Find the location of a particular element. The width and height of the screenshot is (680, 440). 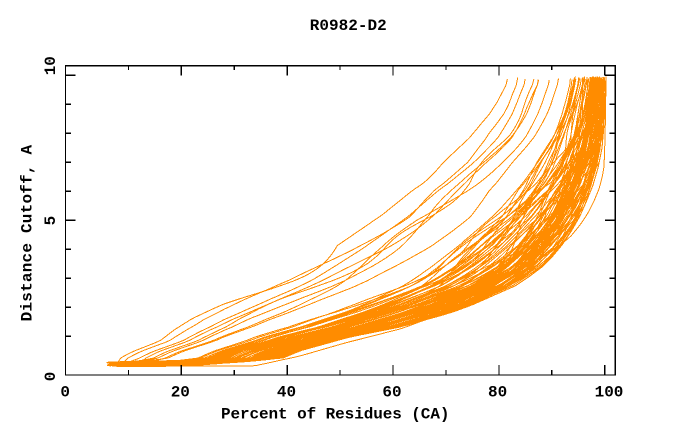

svg-text: Percent of Residues (CA) is located at coordinates (335, 414).